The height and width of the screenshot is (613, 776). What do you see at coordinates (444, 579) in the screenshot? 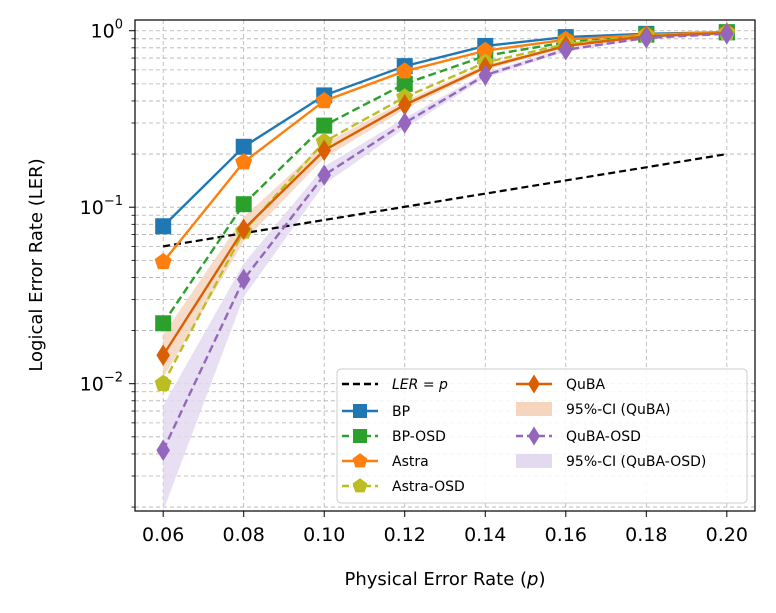
I see `x-axis-title: Physical Error Rate (p)` at bounding box center [444, 579].